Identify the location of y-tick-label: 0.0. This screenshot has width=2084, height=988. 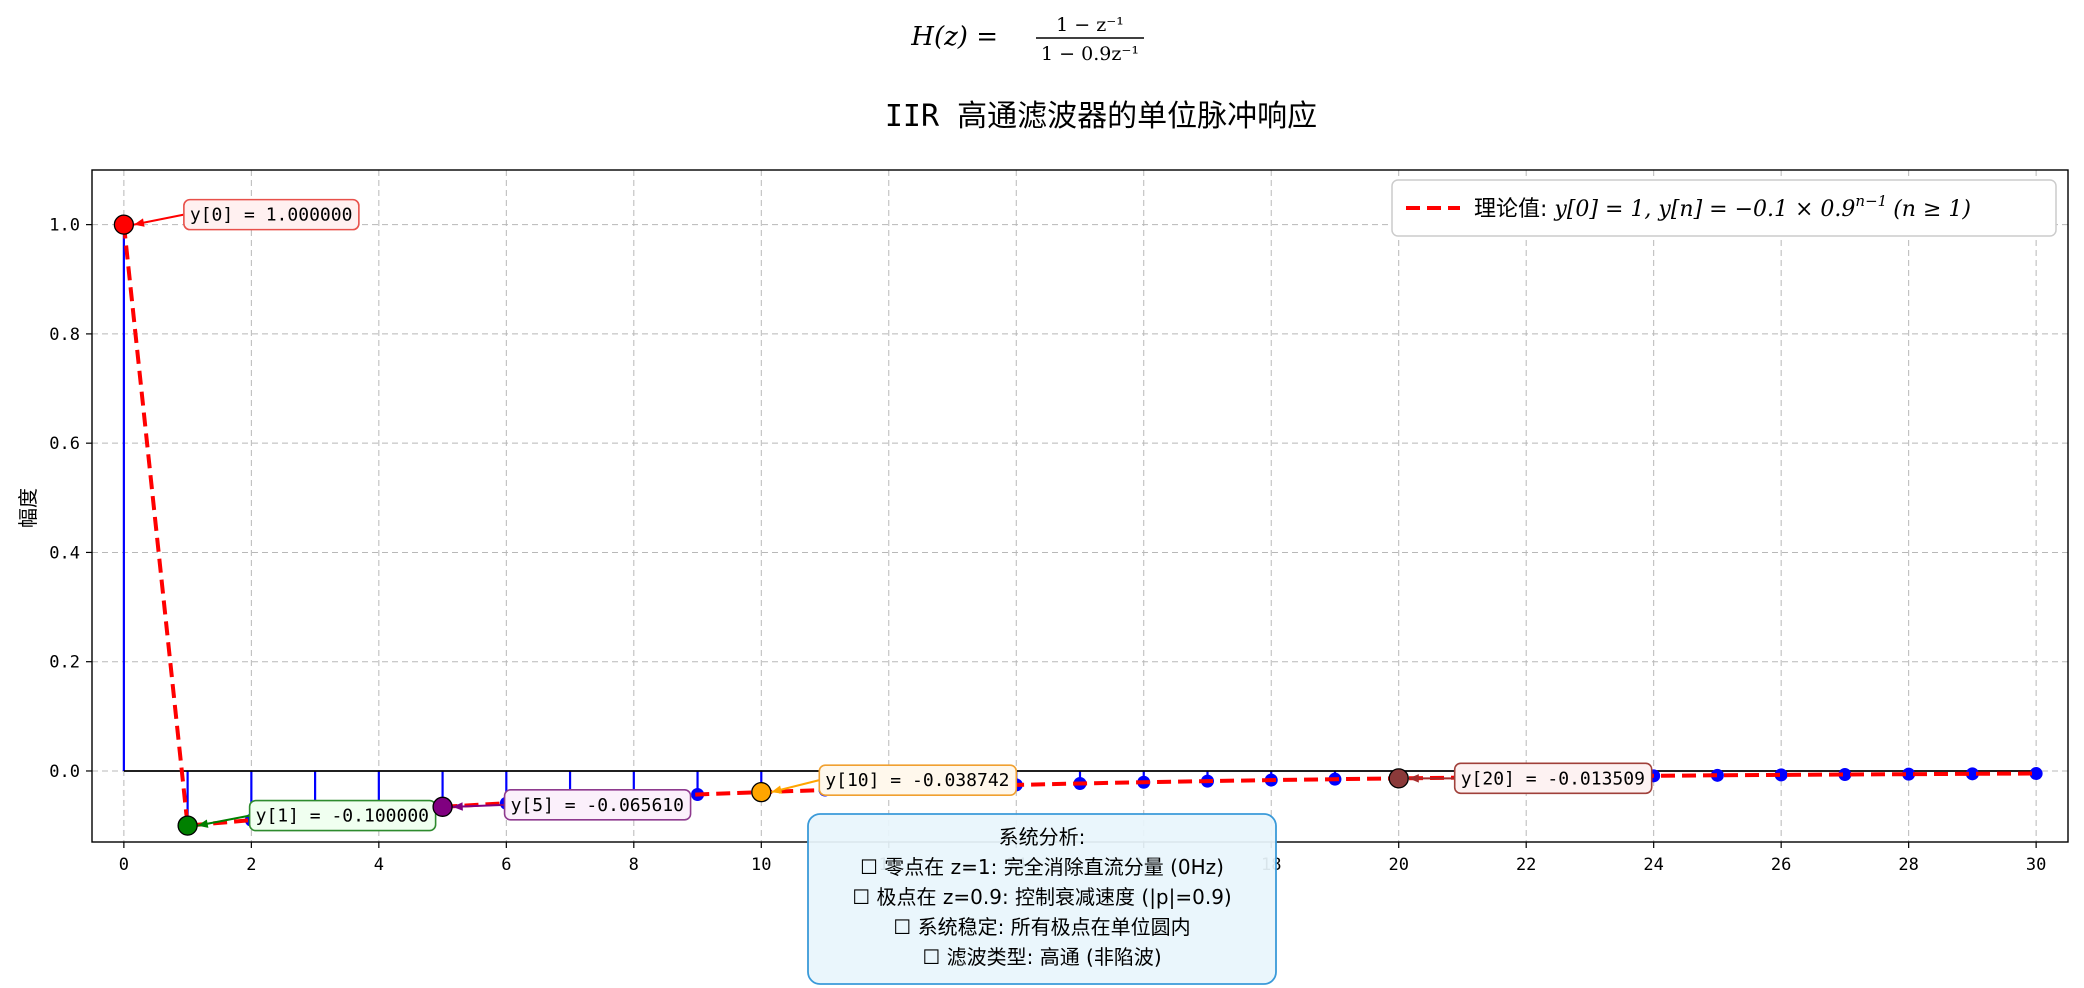
(64, 772).